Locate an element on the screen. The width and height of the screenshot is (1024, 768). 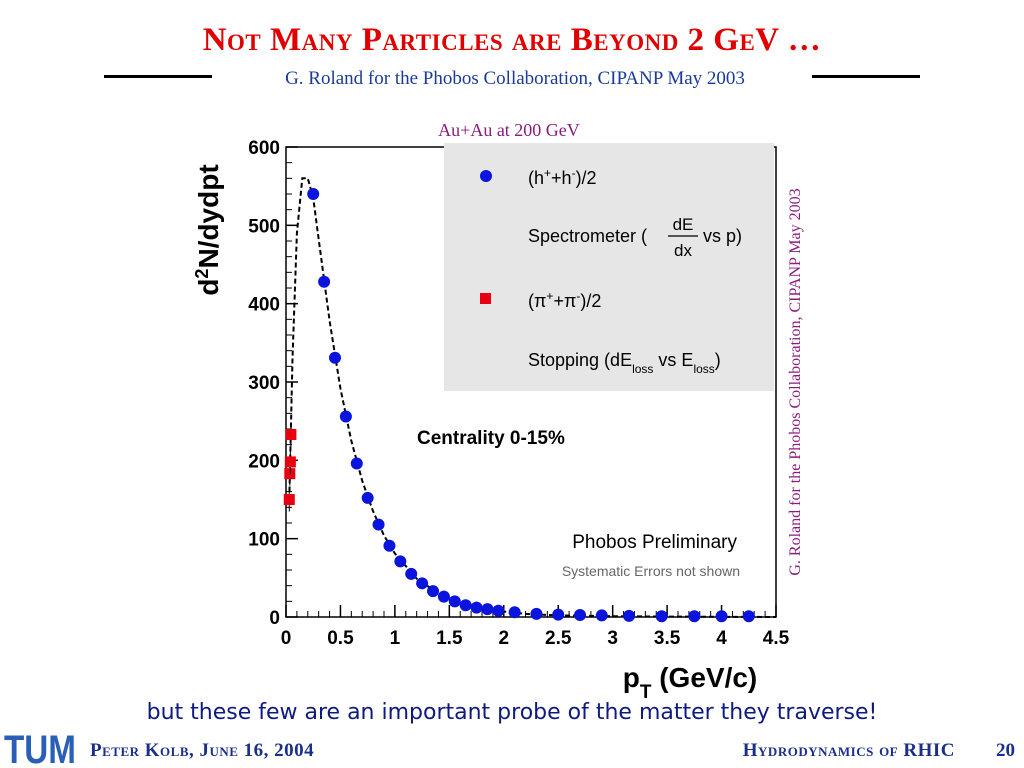
x-tick-label: 1 is located at coordinates (395, 638).